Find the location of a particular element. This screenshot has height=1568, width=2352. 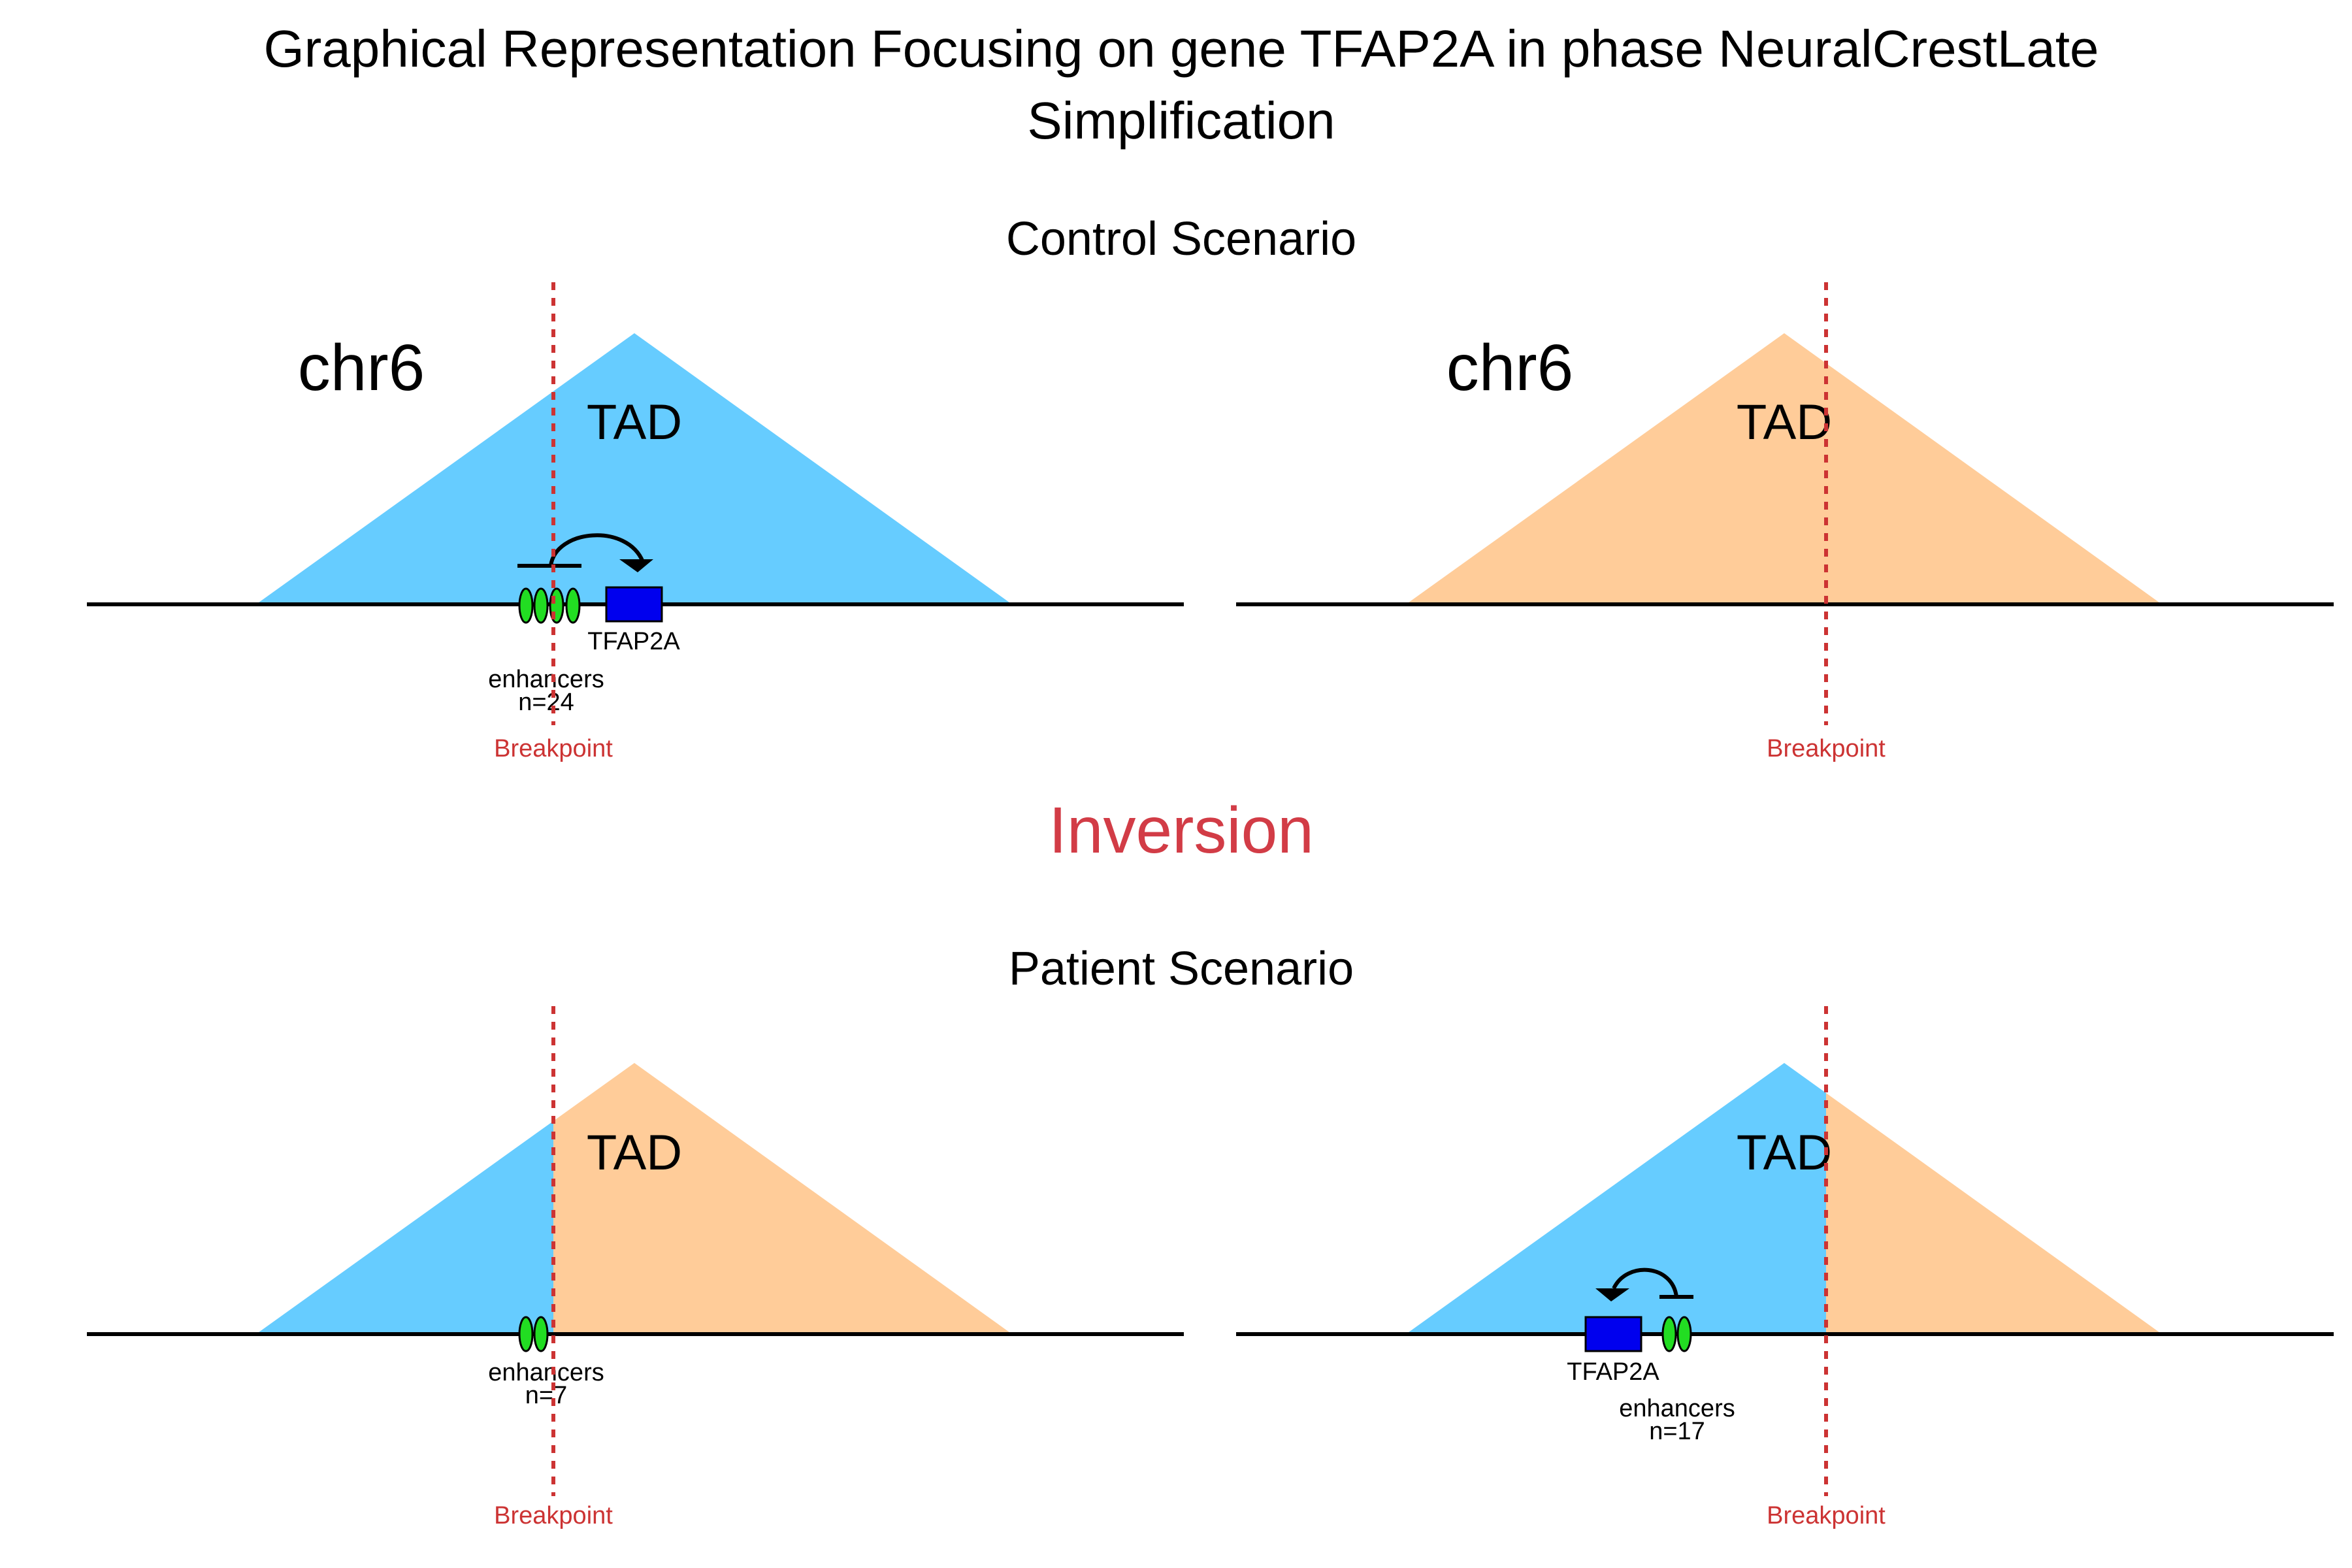

control-left-tad-label: TAD is located at coordinates (634, 422).